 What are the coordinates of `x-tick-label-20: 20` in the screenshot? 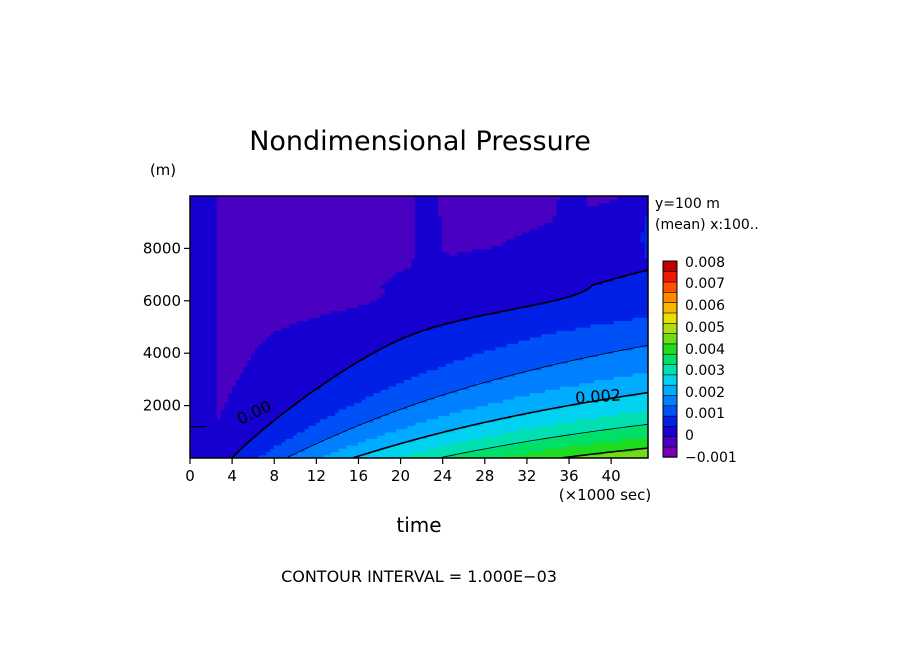 It's located at (400, 476).